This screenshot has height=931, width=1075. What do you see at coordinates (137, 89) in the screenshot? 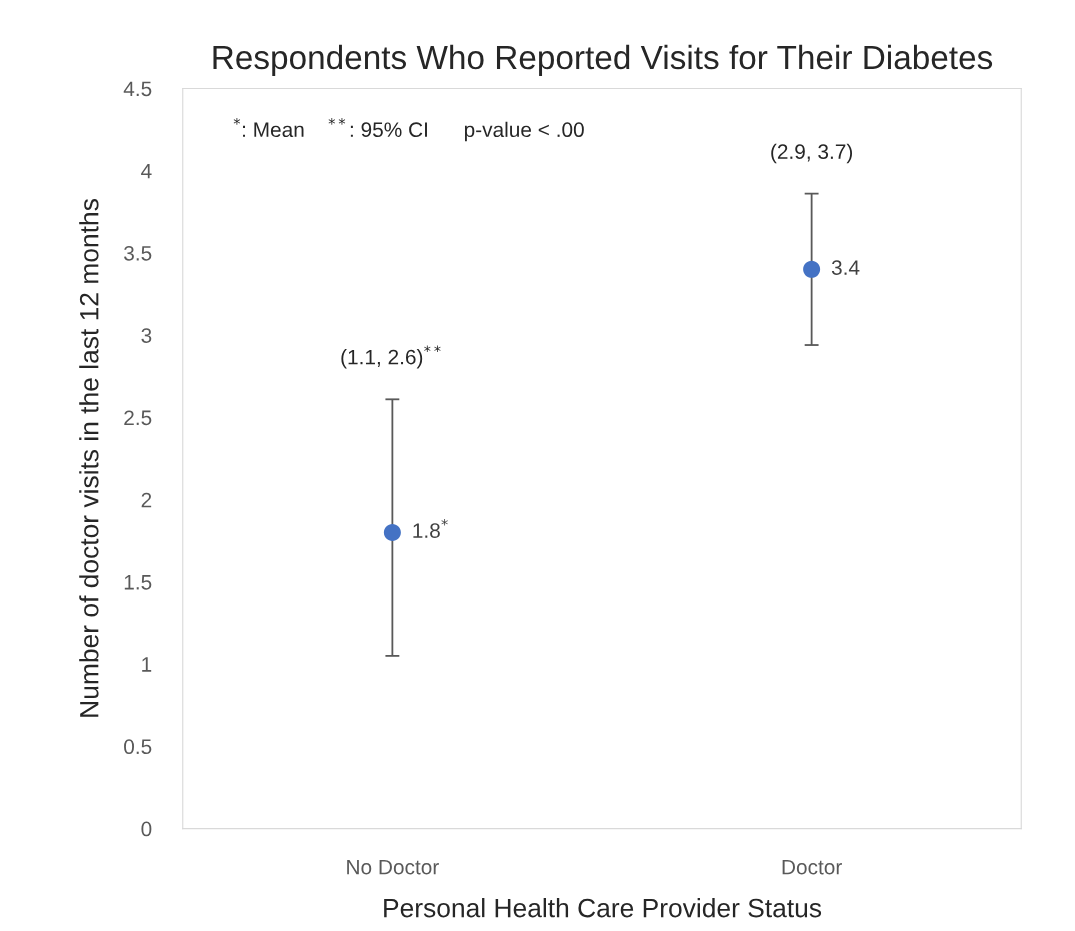
I see `y-tick-label: 4.5` at bounding box center [137, 89].